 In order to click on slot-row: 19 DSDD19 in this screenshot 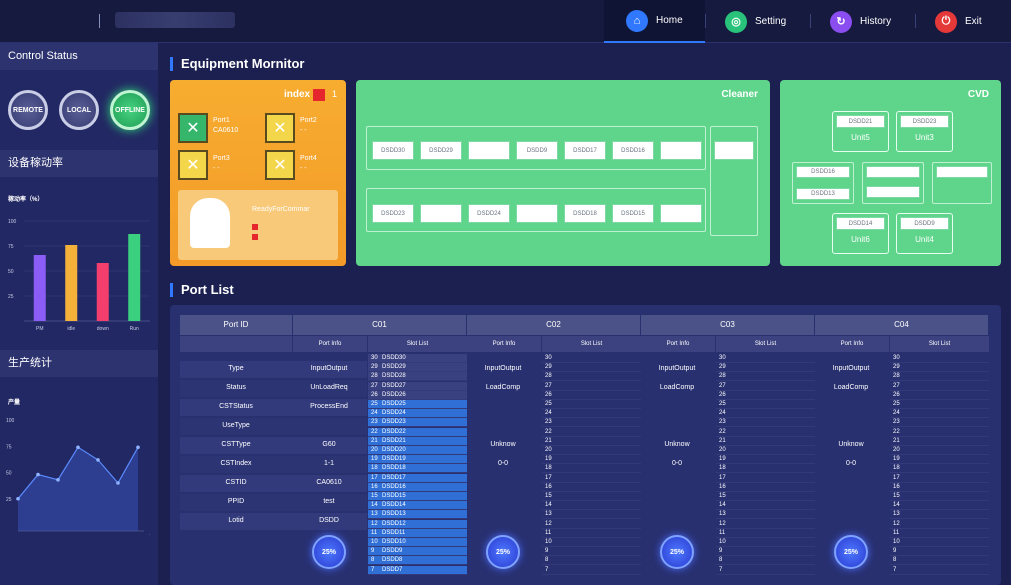, I will do `click(417, 460)`.